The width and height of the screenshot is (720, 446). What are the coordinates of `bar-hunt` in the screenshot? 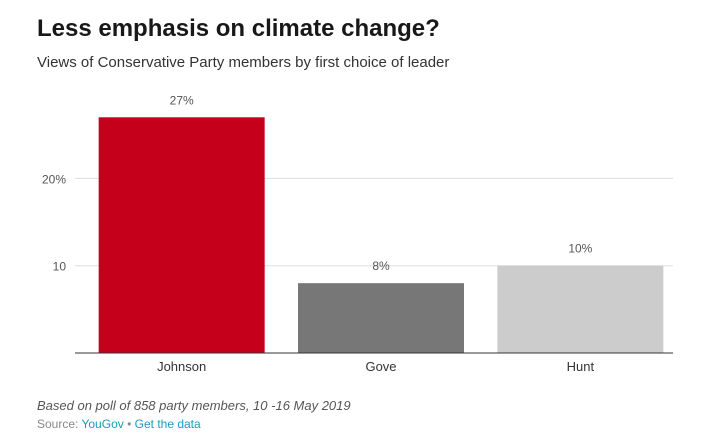 It's located at (580, 309).